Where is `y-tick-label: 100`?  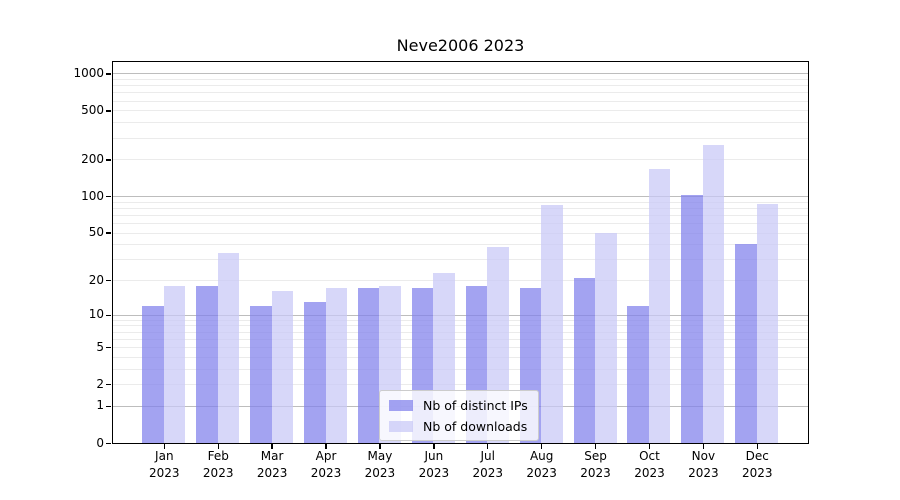 y-tick-label: 100 is located at coordinates (92, 195).